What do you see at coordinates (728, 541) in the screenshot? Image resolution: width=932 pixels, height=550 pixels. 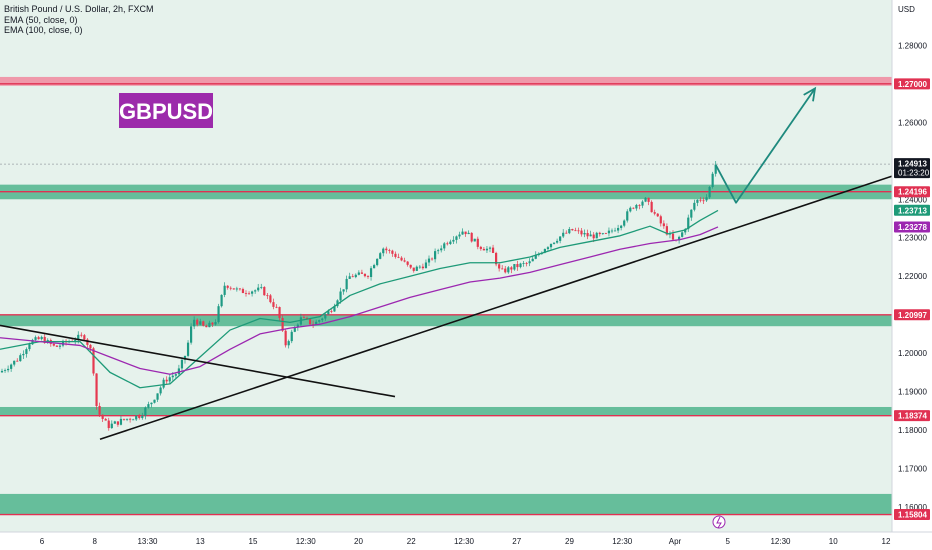 I see `x-tick-label: 5` at bounding box center [728, 541].